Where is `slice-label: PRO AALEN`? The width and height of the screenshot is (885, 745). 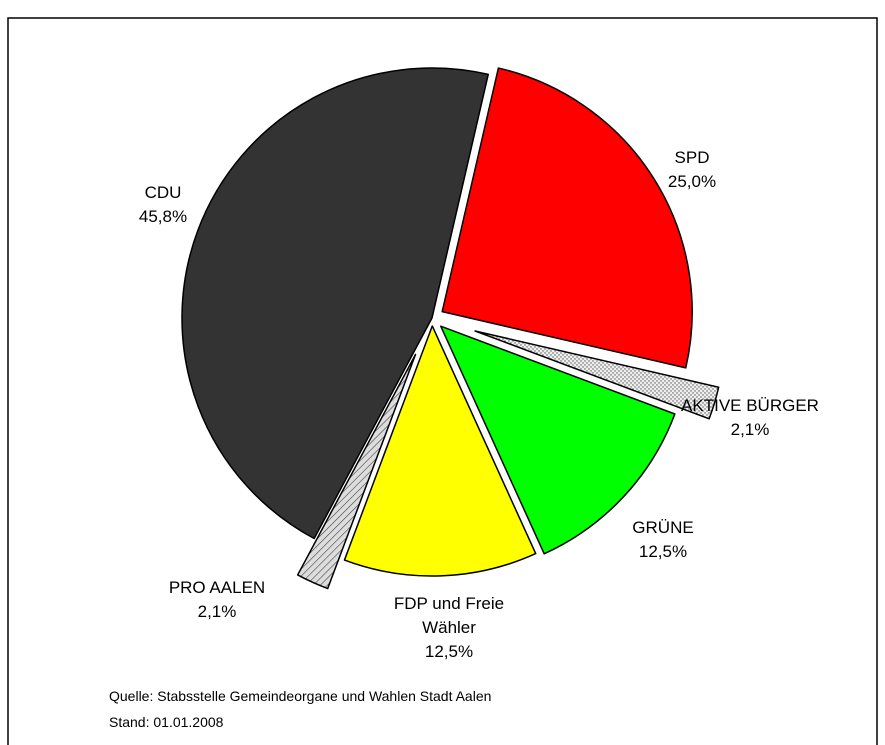 slice-label: PRO AALEN is located at coordinates (217, 587).